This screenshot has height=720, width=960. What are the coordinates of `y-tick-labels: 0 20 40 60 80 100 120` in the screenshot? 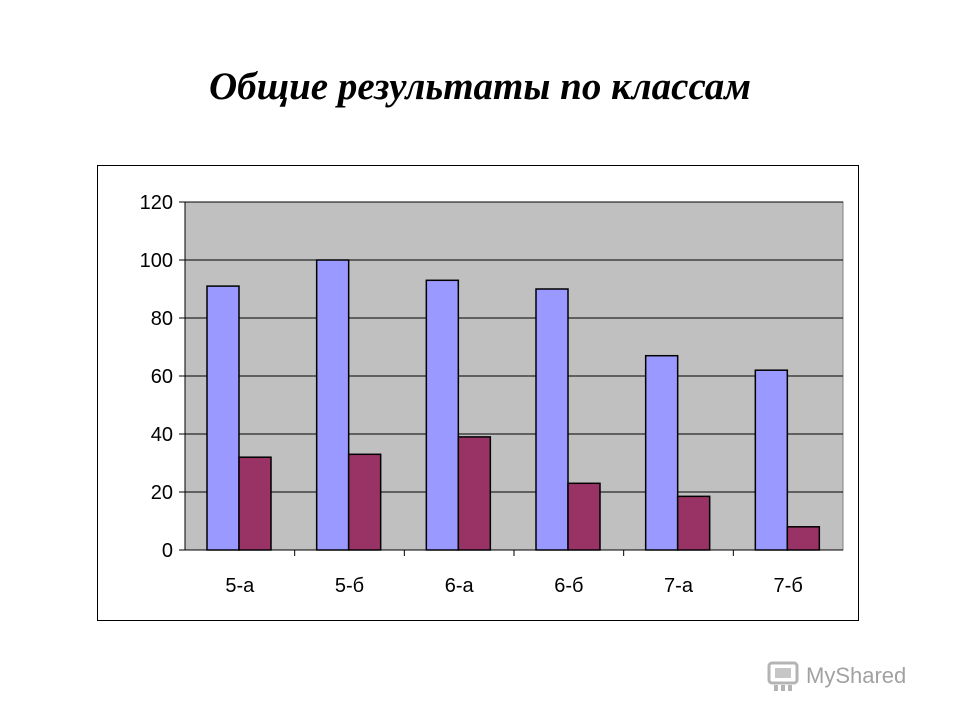 It's located at (156, 377).